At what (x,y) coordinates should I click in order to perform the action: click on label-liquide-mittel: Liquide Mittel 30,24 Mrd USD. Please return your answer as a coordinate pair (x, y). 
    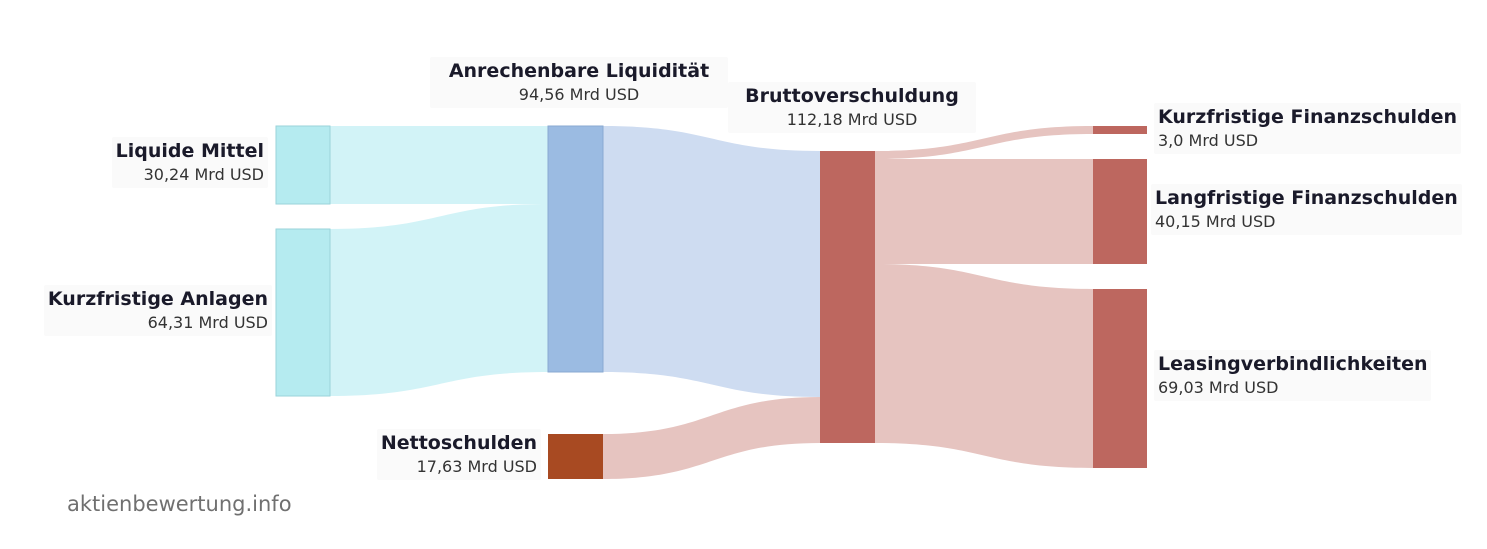
    Looking at the image, I should click on (189, 162).